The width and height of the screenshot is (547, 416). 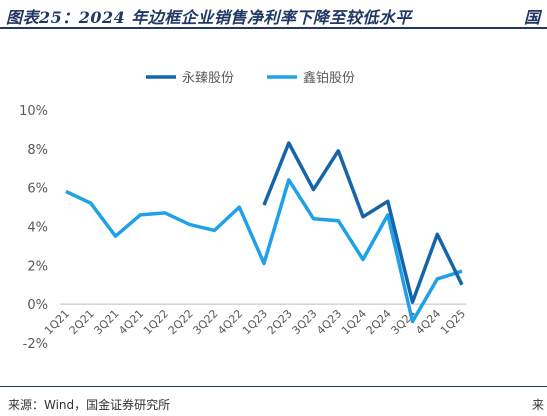 I want to click on x-tick-label: 2Q24, so click(x=379, y=322).